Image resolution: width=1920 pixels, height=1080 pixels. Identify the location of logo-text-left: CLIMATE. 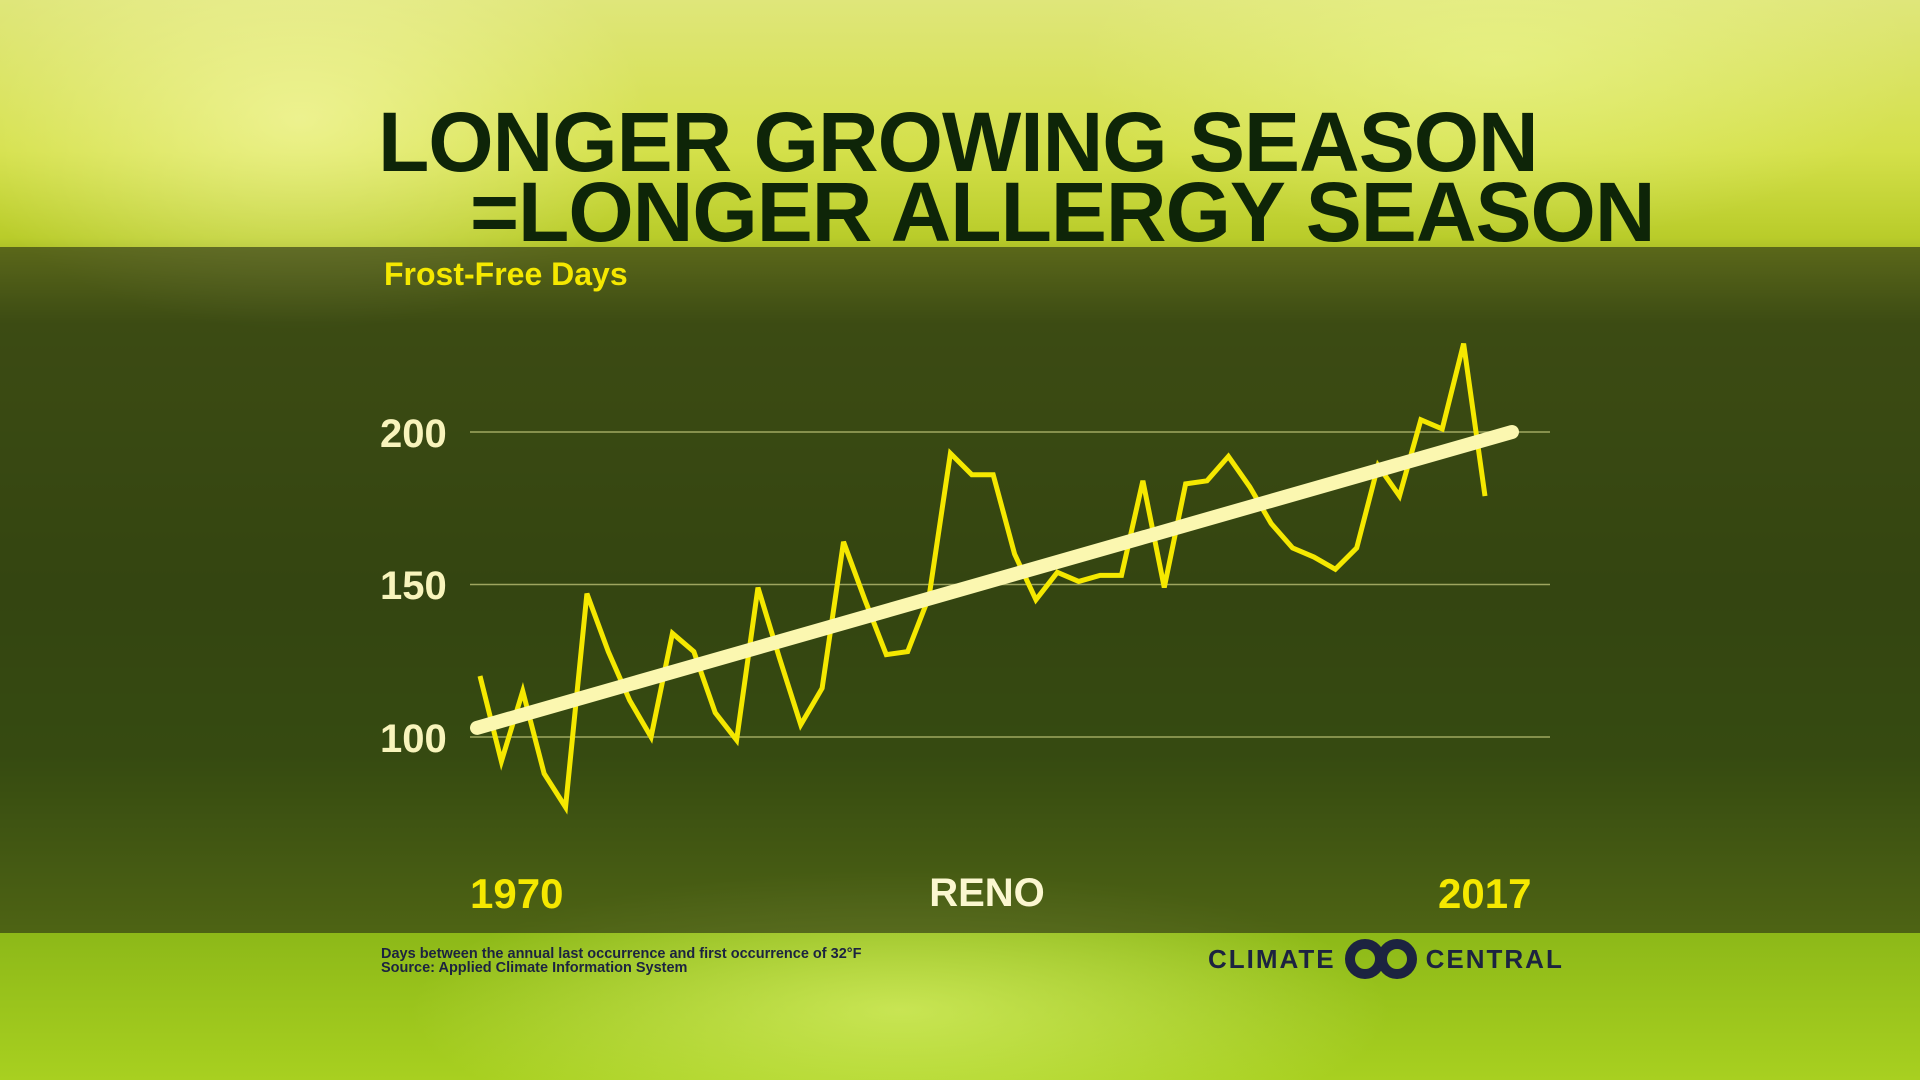
(1272, 958).